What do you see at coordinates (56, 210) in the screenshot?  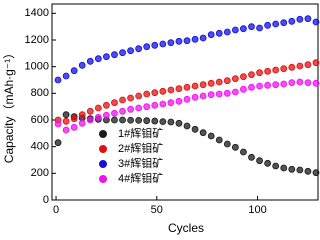 I see `x-tick-label: 0` at bounding box center [56, 210].